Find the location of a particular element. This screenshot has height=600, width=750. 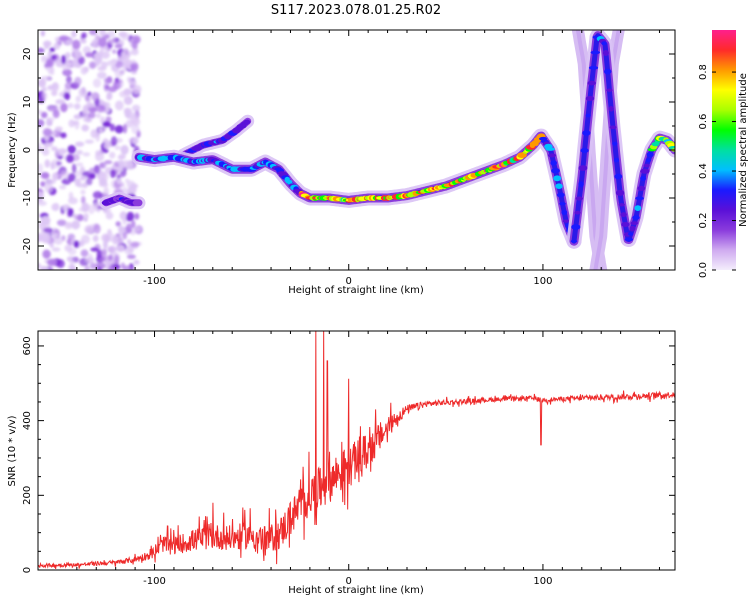

snr-xtick-label: 0 is located at coordinates (349, 581).